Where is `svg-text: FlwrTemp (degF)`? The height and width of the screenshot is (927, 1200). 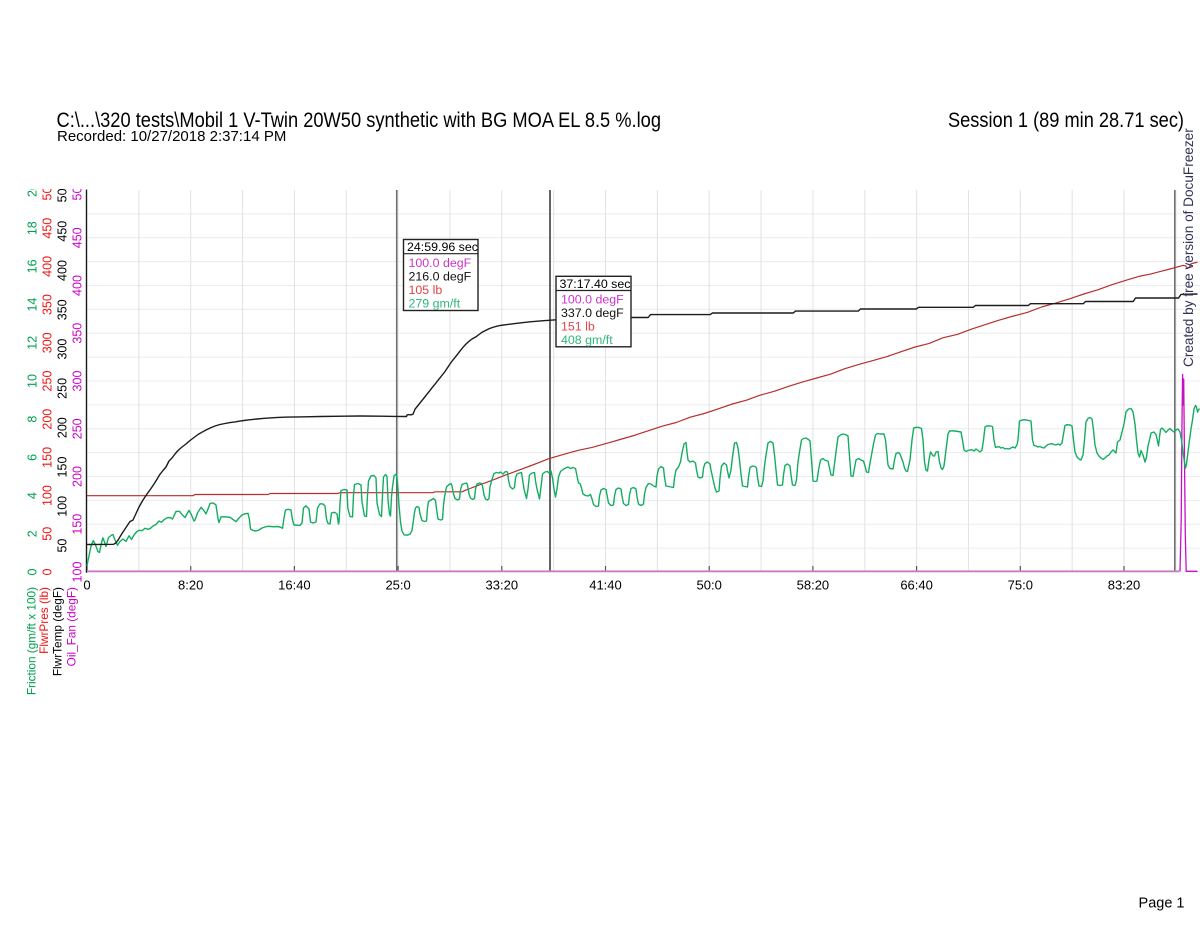
svg-text: FlwrTemp (degF) is located at coordinates (58, 631).